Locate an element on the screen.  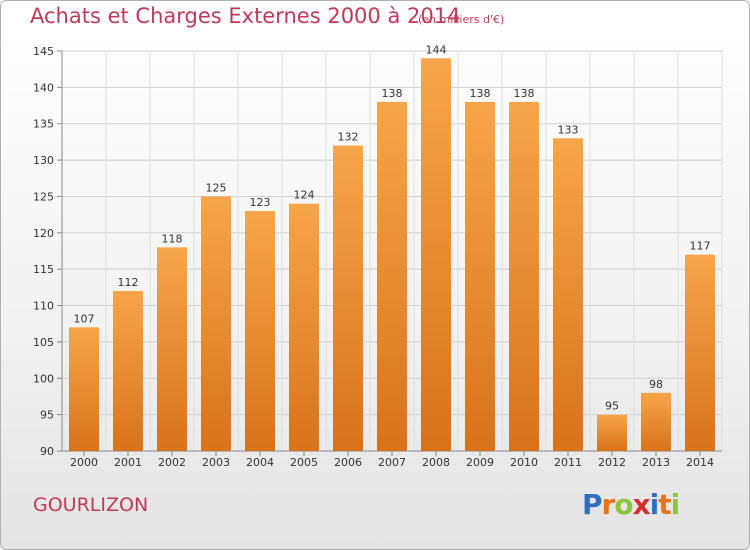
x-tick-label: 2006 is located at coordinates (348, 462).